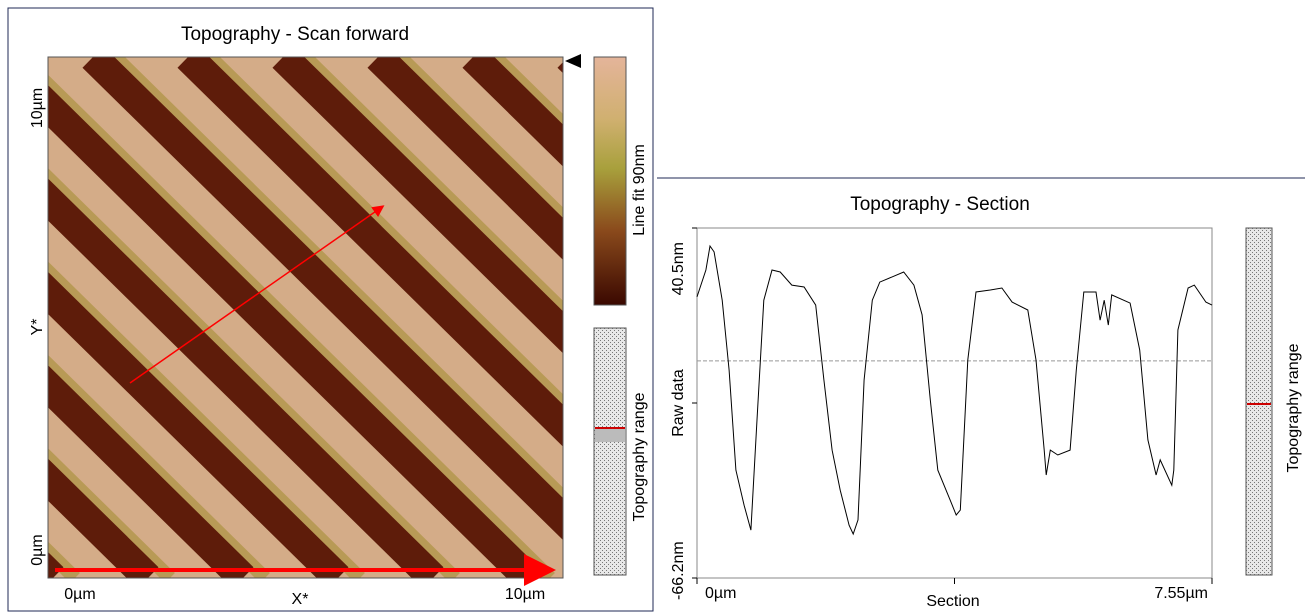  Describe the element at coordinates (610, 181) in the screenshot. I see `colorbar` at that location.